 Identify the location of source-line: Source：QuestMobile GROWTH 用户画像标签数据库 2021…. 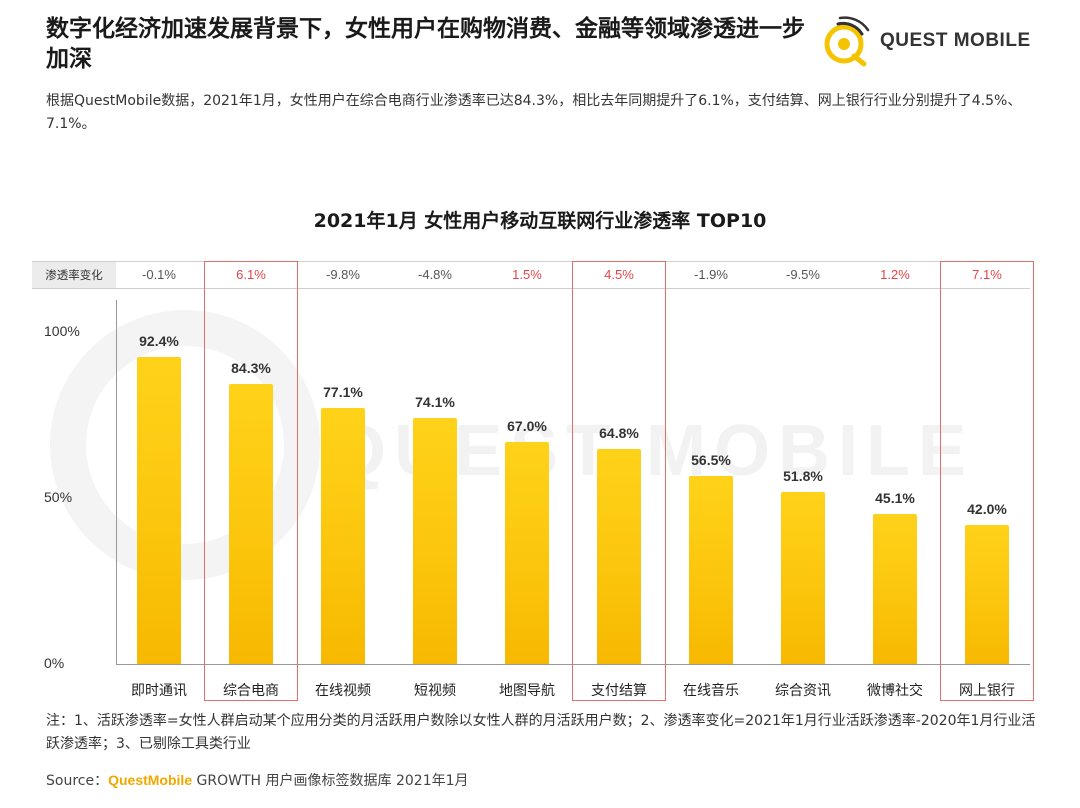
(257, 780).